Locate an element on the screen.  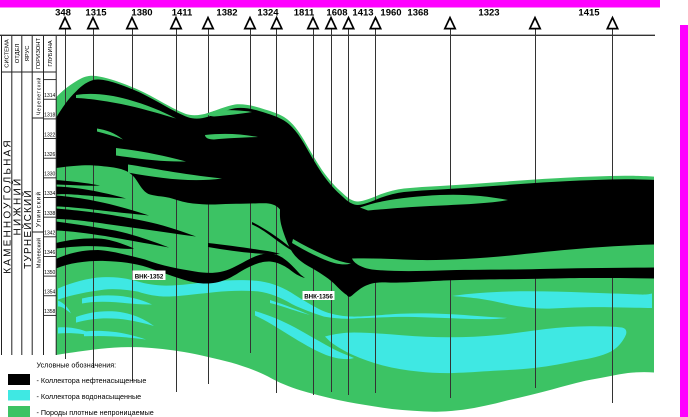
svg-text: 1380 is located at coordinates (141, 13).